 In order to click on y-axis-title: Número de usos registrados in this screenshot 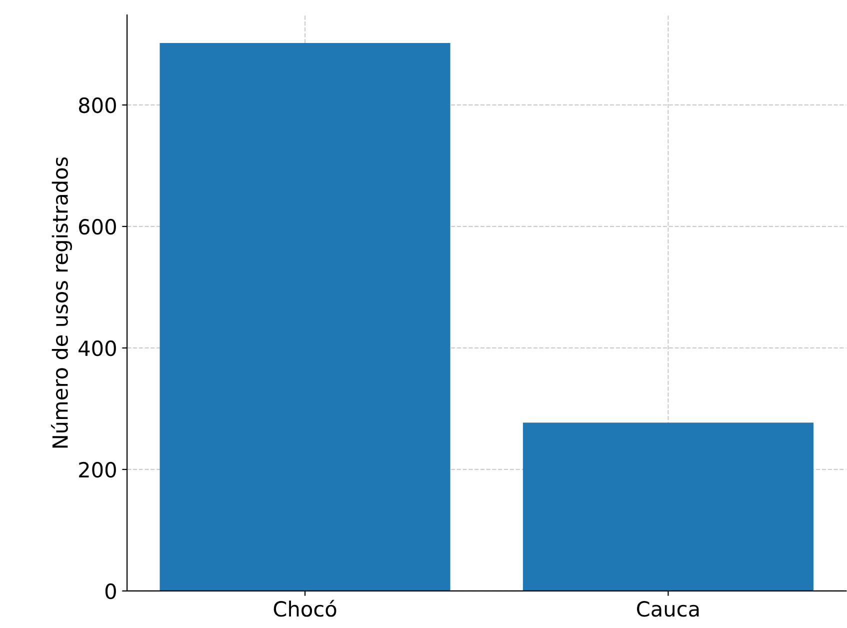, I will do `click(61, 302)`.